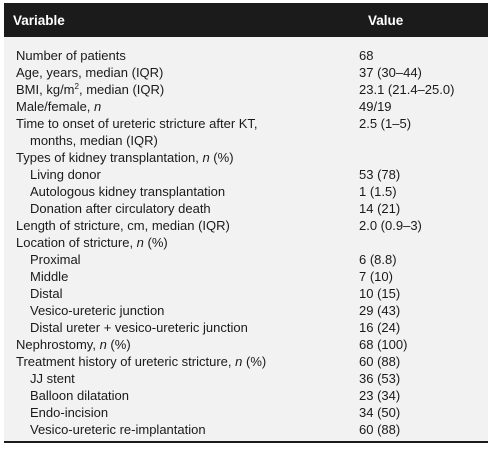 Image resolution: width=494 pixels, height=456 pixels. I want to click on row-label: Types of kidney transplantation, n (%), so click(181, 157).